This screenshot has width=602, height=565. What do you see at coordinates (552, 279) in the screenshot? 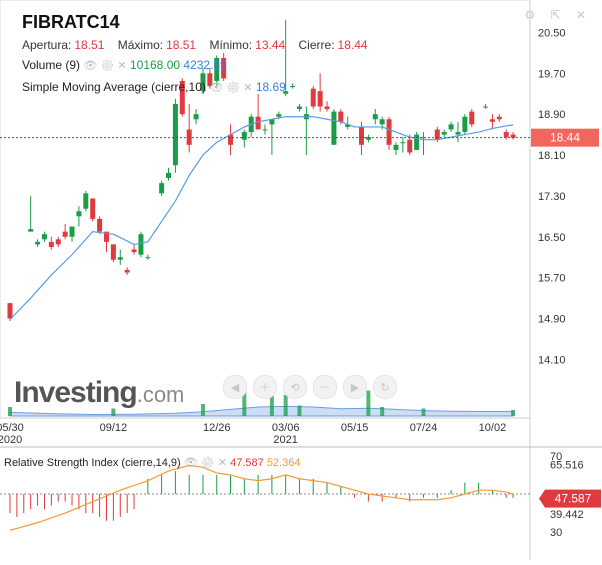
I see `price-tick-label: 15.70` at bounding box center [552, 279].